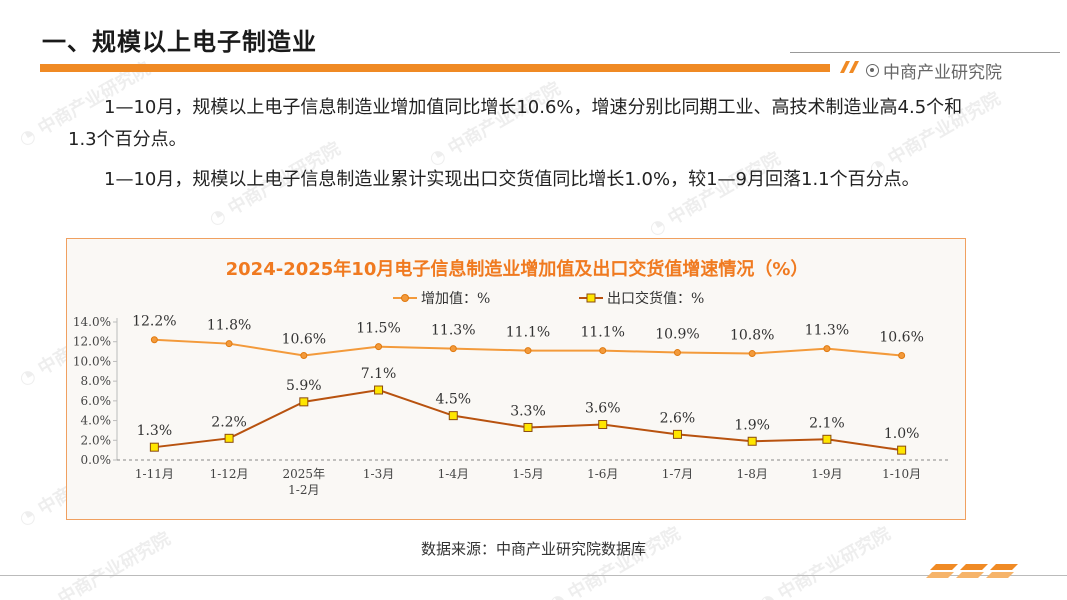 The width and height of the screenshot is (1067, 600). What do you see at coordinates (752, 336) in the screenshot?
I see `data-label-value-added: 10.8%` at bounding box center [752, 336].